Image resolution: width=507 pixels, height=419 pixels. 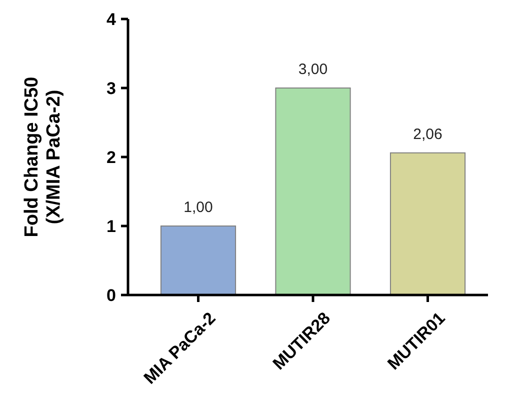 What do you see at coordinates (111, 295) in the screenshot?
I see `y-tick-label: 0` at bounding box center [111, 295].